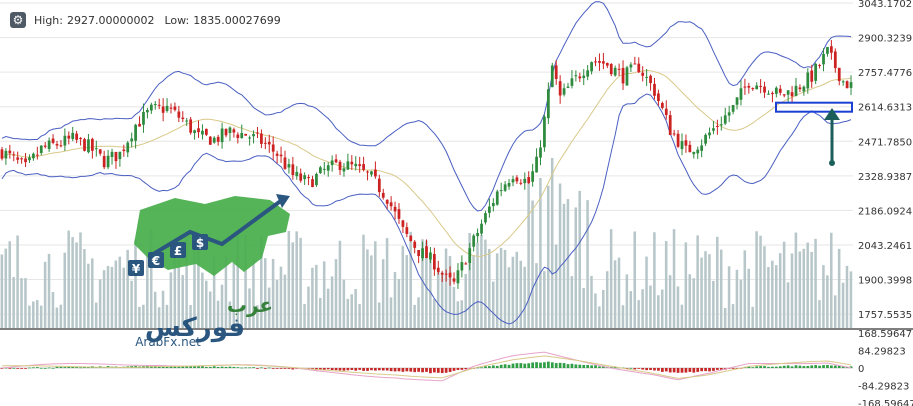 The image size is (913, 406). I want to click on gear-icon: ⚙, so click(18, 20).